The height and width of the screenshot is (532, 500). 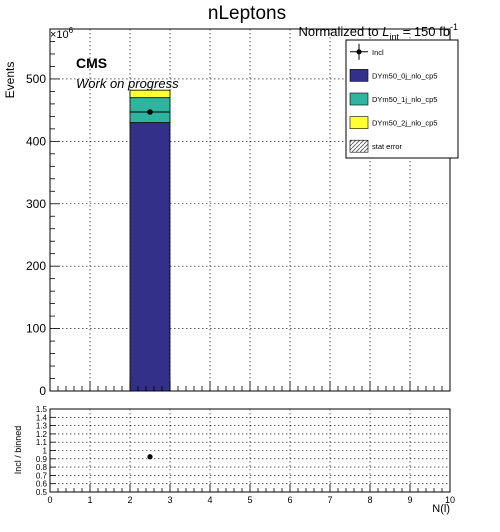 I want to click on ratio-data-point, so click(x=150, y=457).